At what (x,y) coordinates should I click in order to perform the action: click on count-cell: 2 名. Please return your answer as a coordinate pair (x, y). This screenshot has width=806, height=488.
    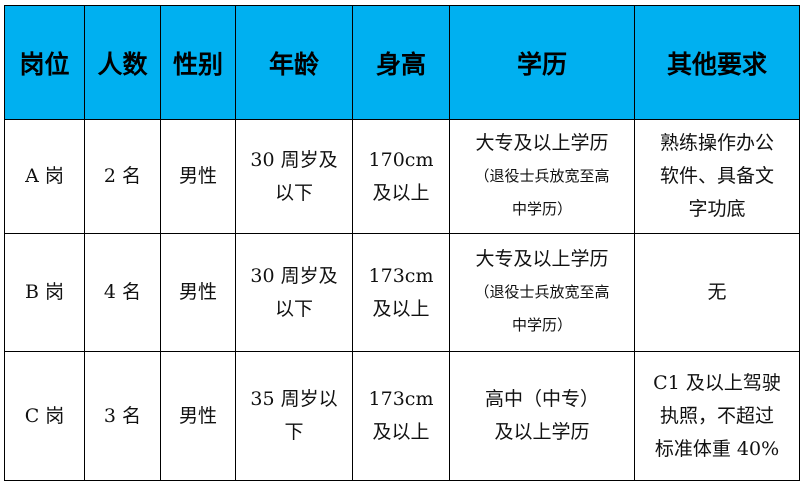
    Looking at the image, I should click on (122, 176).